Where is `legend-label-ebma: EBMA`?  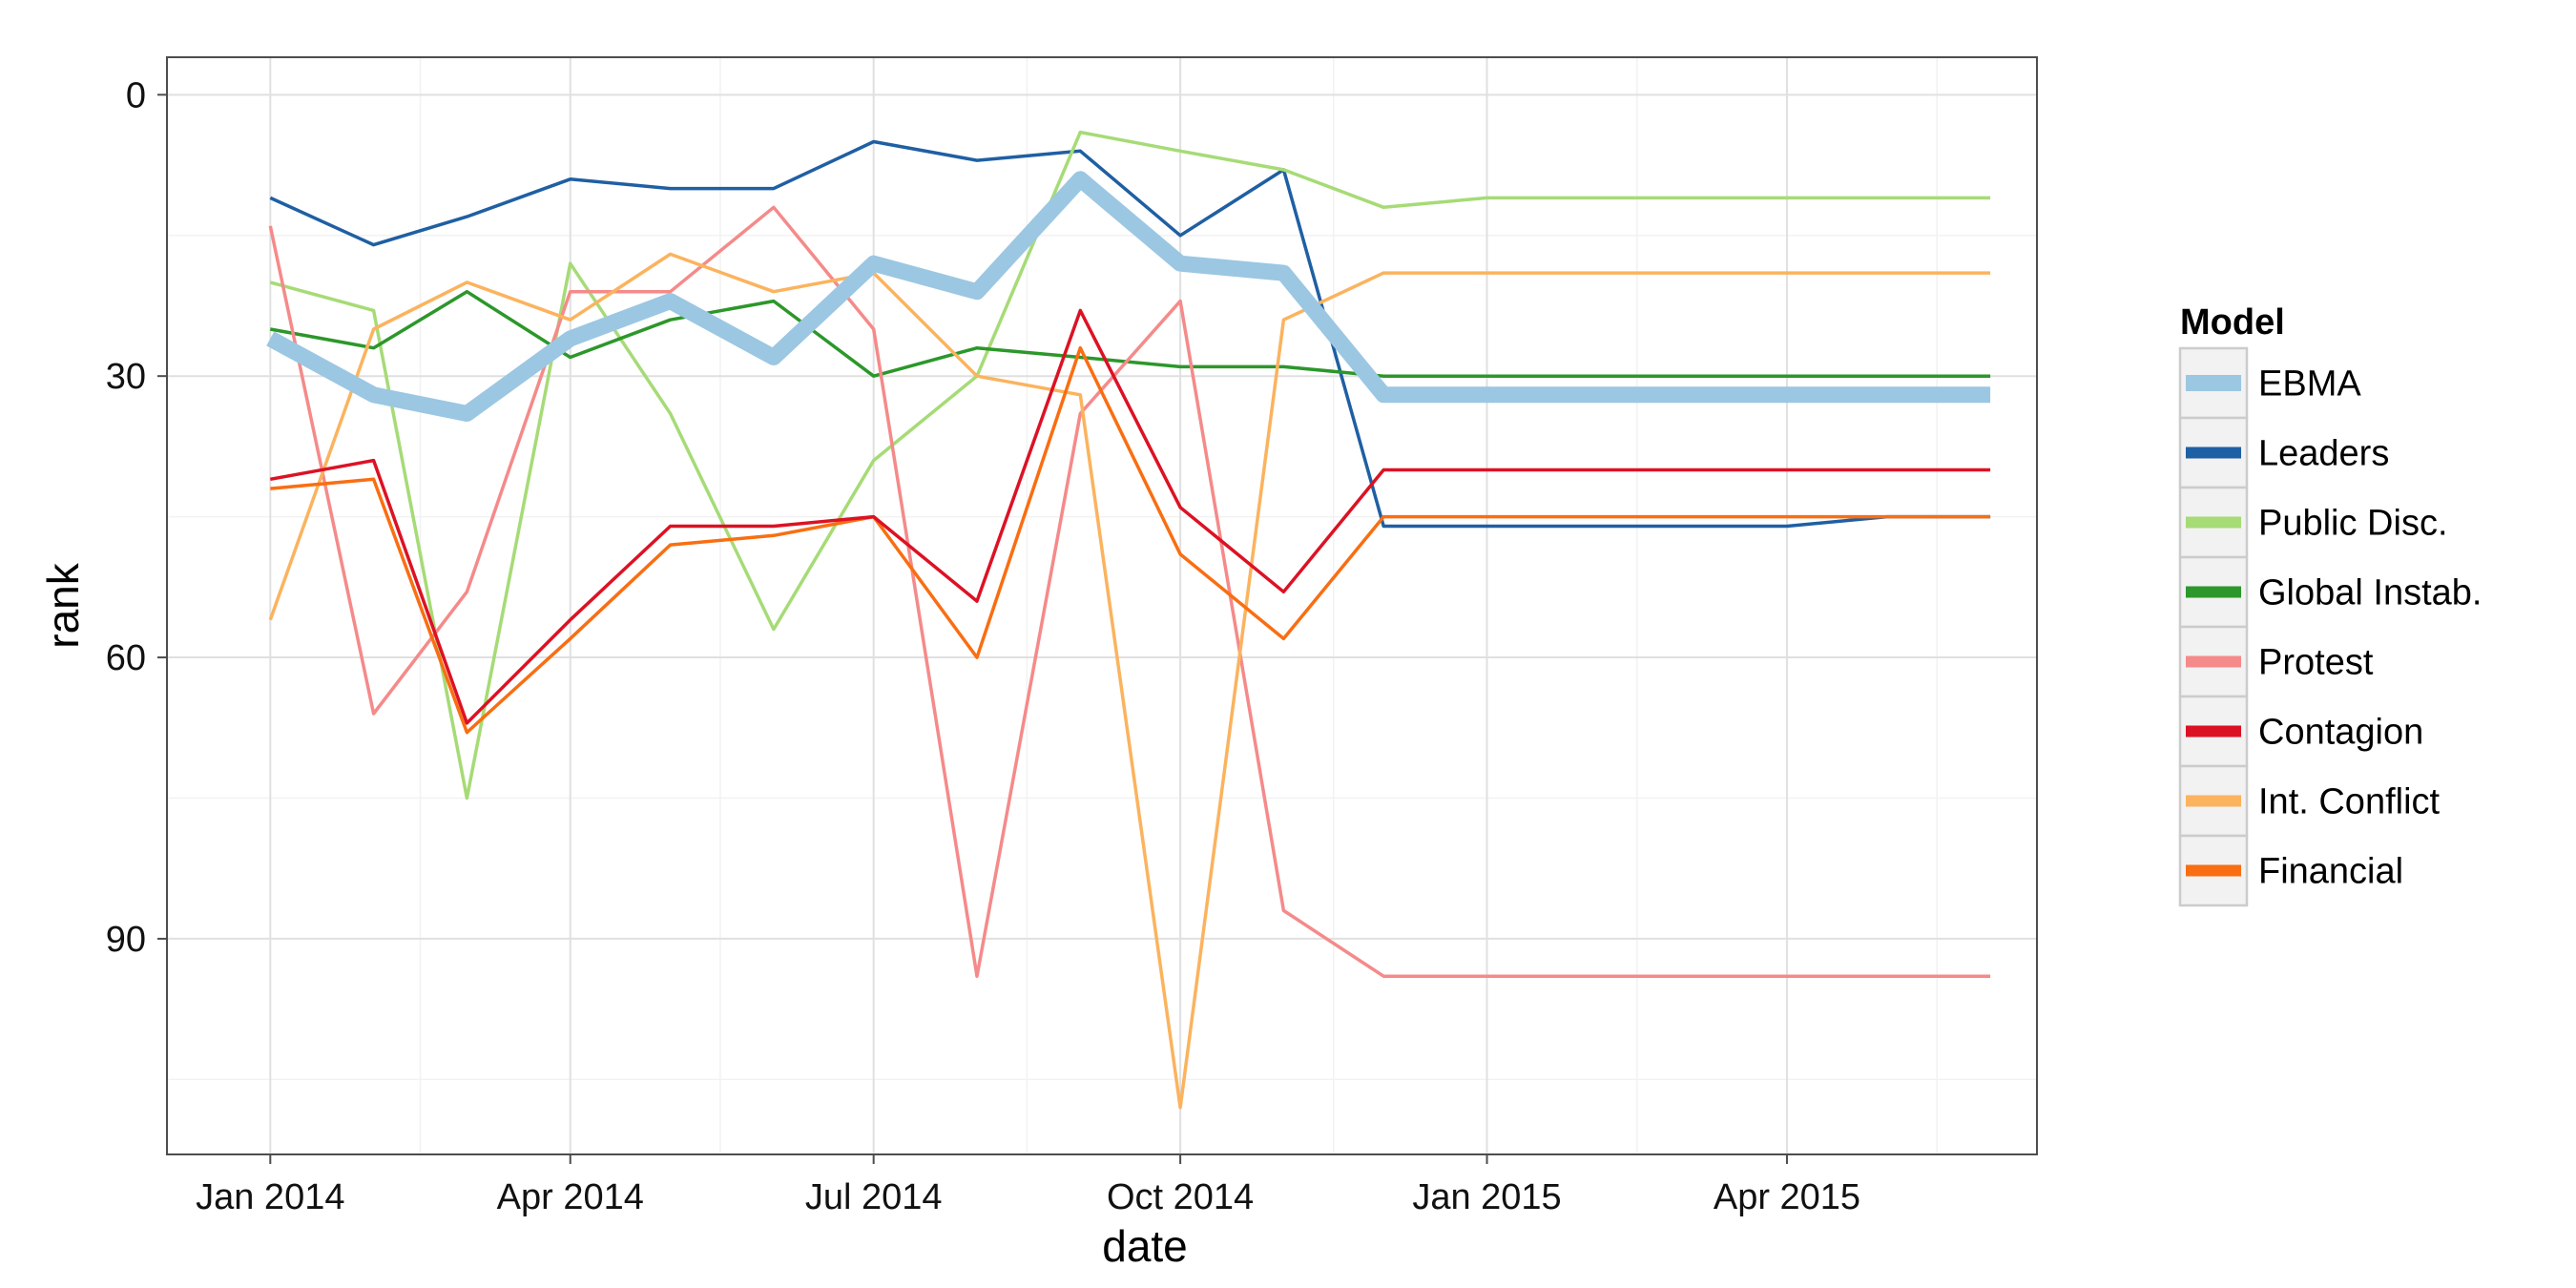
legend-label-ebma: EBMA is located at coordinates (2309, 384).